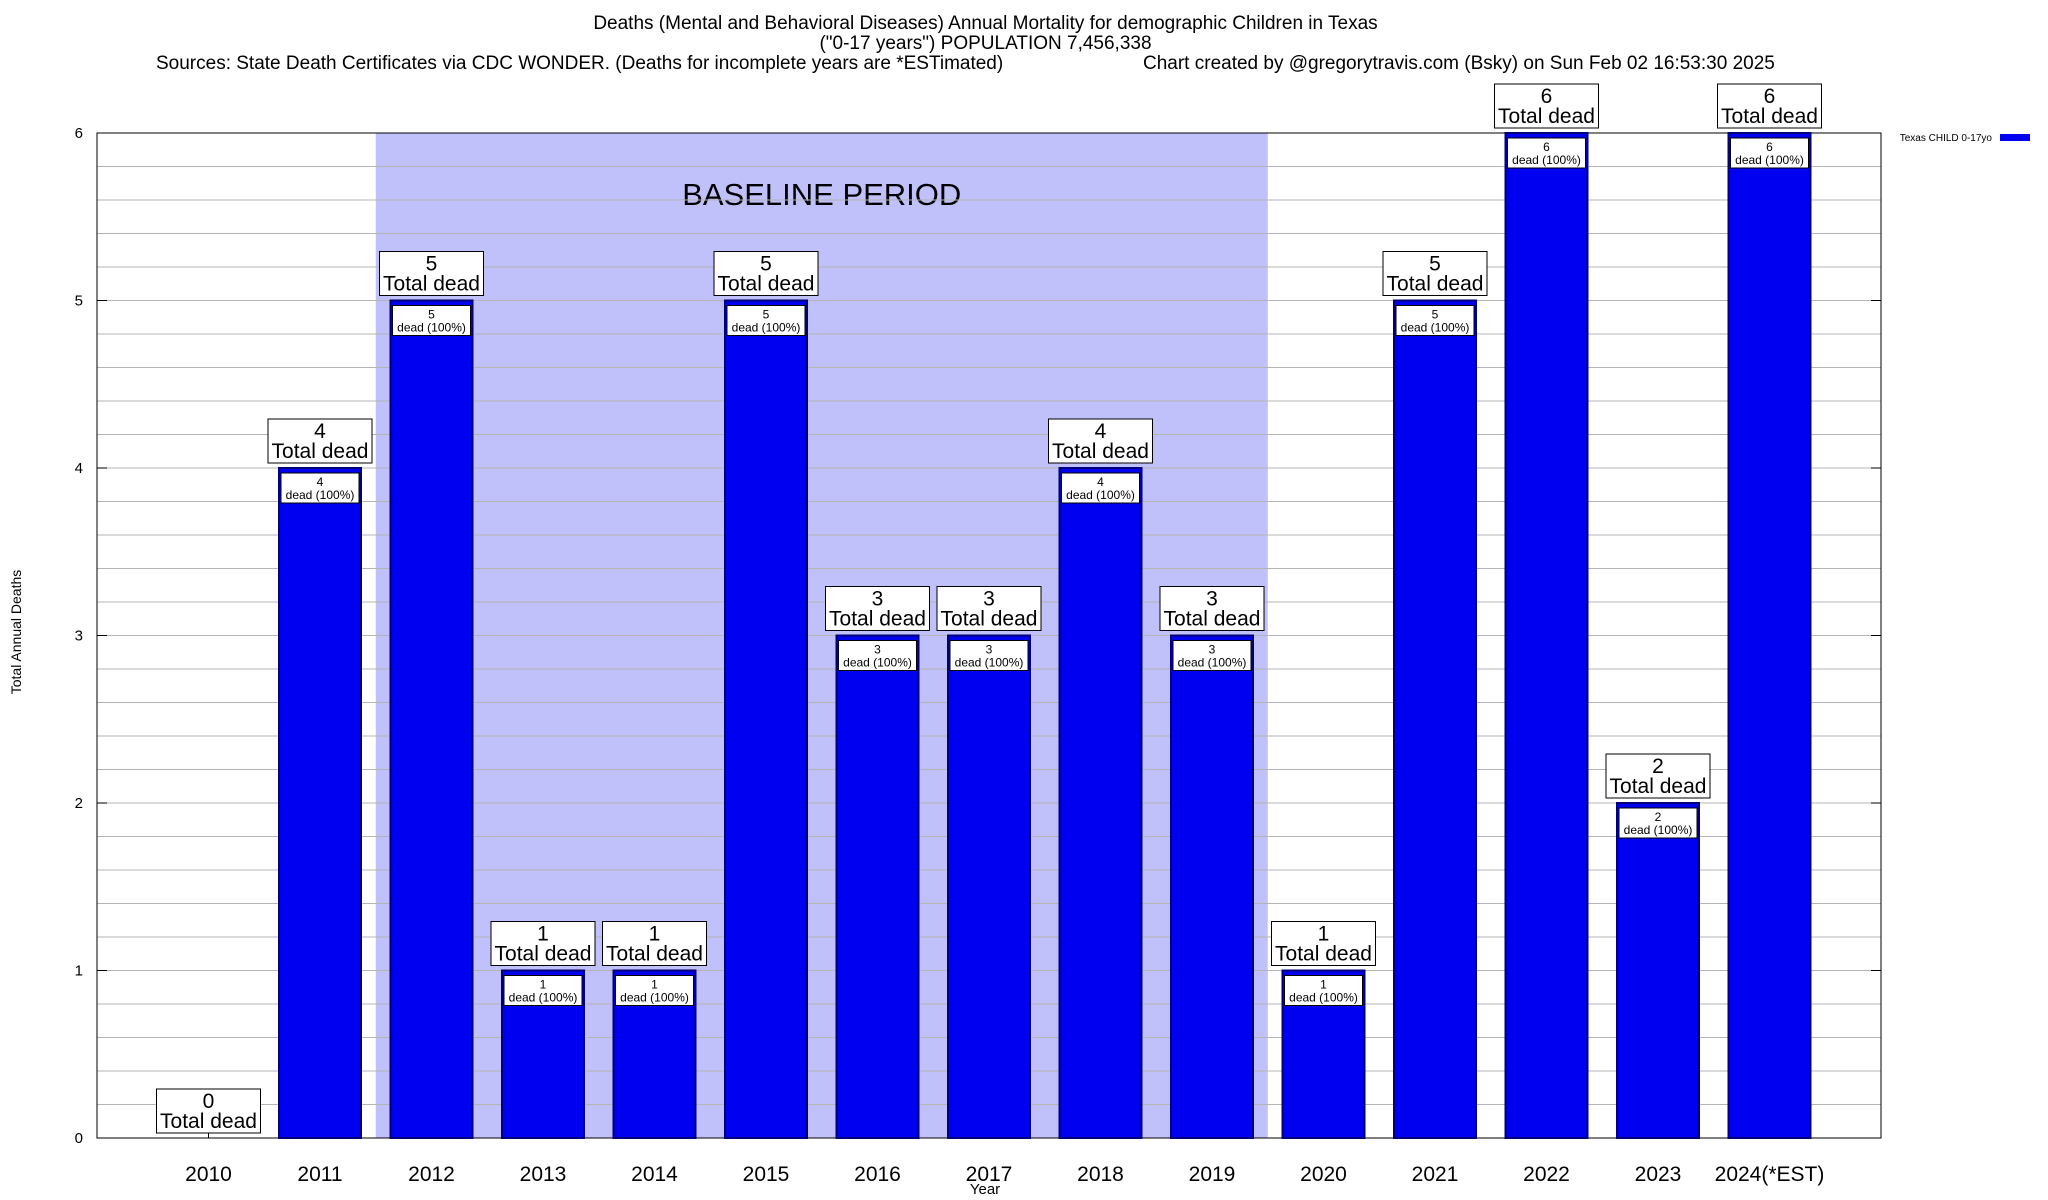  What do you see at coordinates (877, 886) in the screenshot?
I see `bar-2016` at bounding box center [877, 886].